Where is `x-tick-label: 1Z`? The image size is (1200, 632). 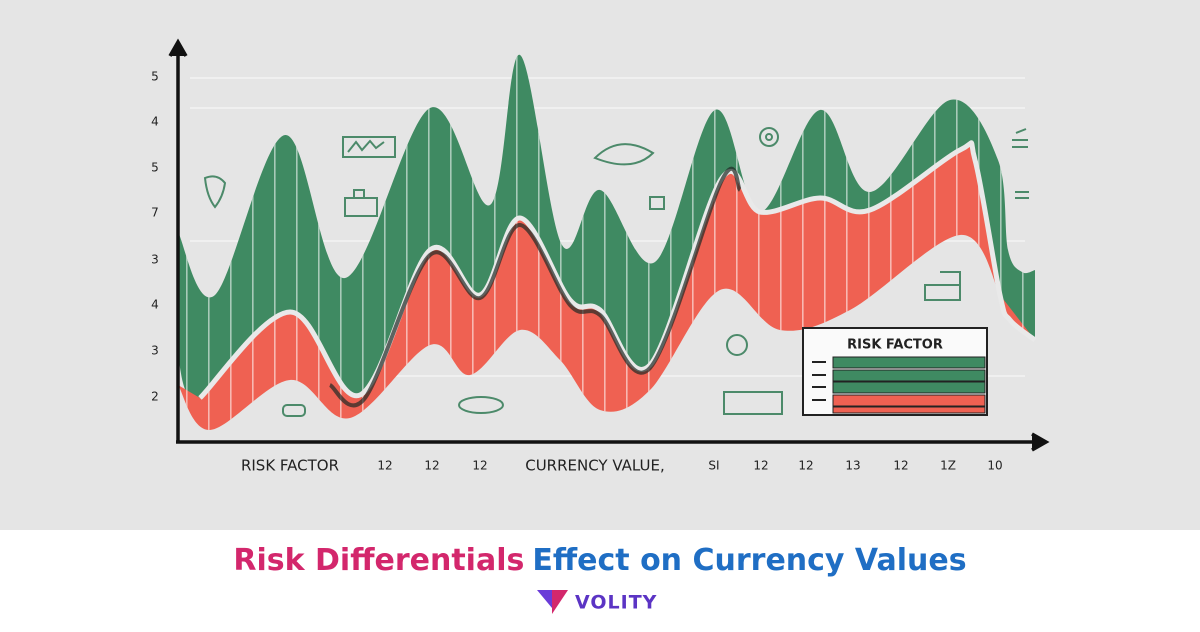
x-tick-label: 1Z is located at coordinates (948, 466).